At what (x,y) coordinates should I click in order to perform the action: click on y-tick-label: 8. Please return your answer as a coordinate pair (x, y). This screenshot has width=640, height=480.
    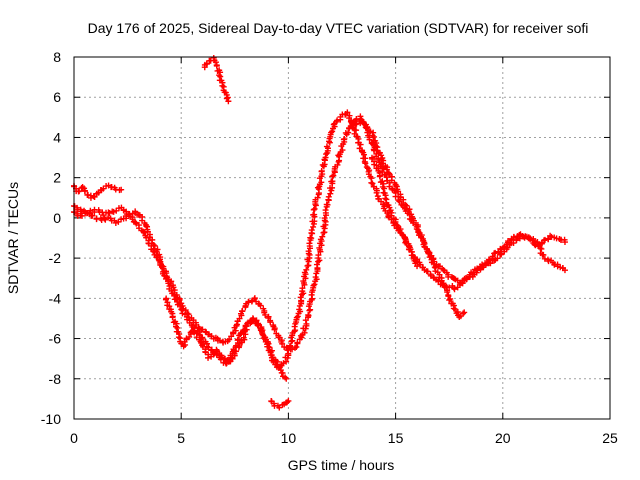
    Looking at the image, I should click on (57, 57).